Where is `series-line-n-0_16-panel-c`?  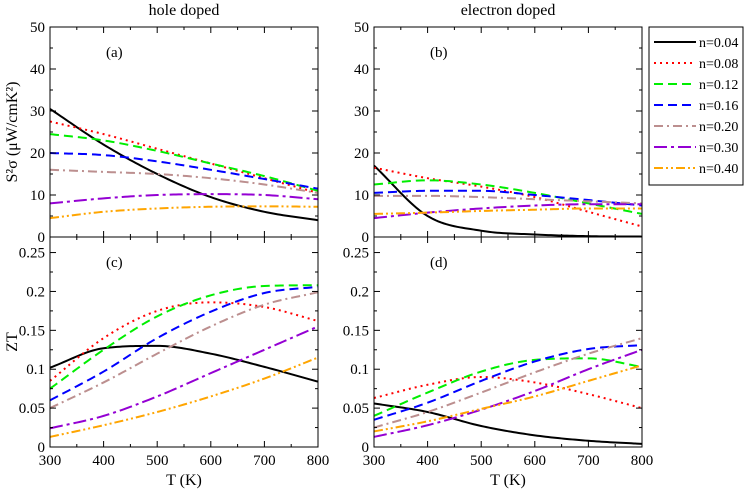
series-line-n-0_16-panel-c is located at coordinates (184, 343).